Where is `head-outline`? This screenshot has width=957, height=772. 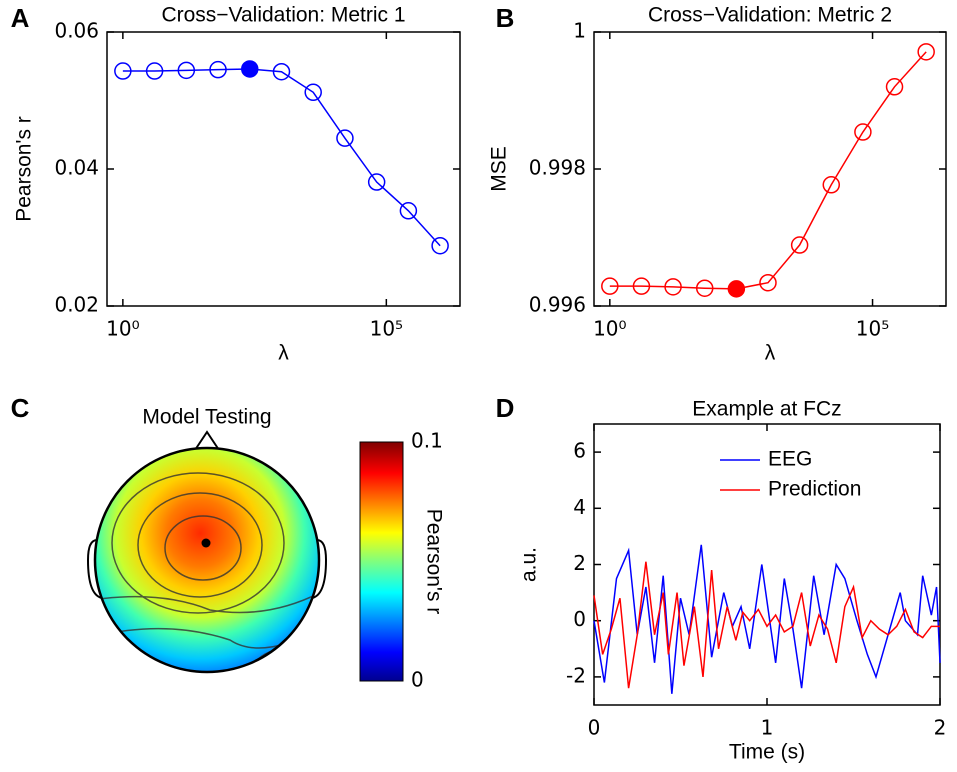
head-outline is located at coordinates (207, 560).